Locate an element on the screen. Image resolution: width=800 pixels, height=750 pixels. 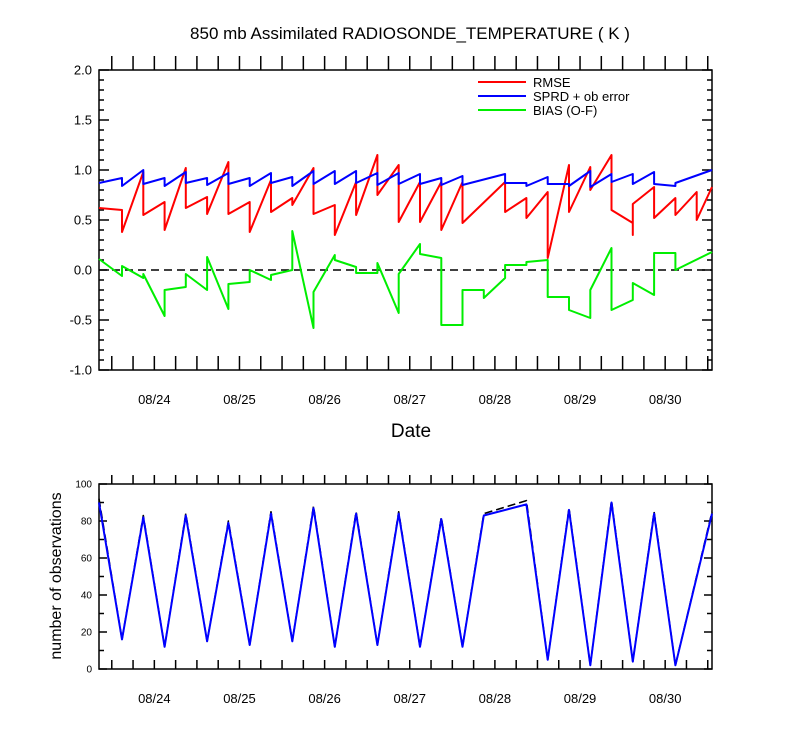
bottom-ytick-label: 0 is located at coordinates (89, 670).